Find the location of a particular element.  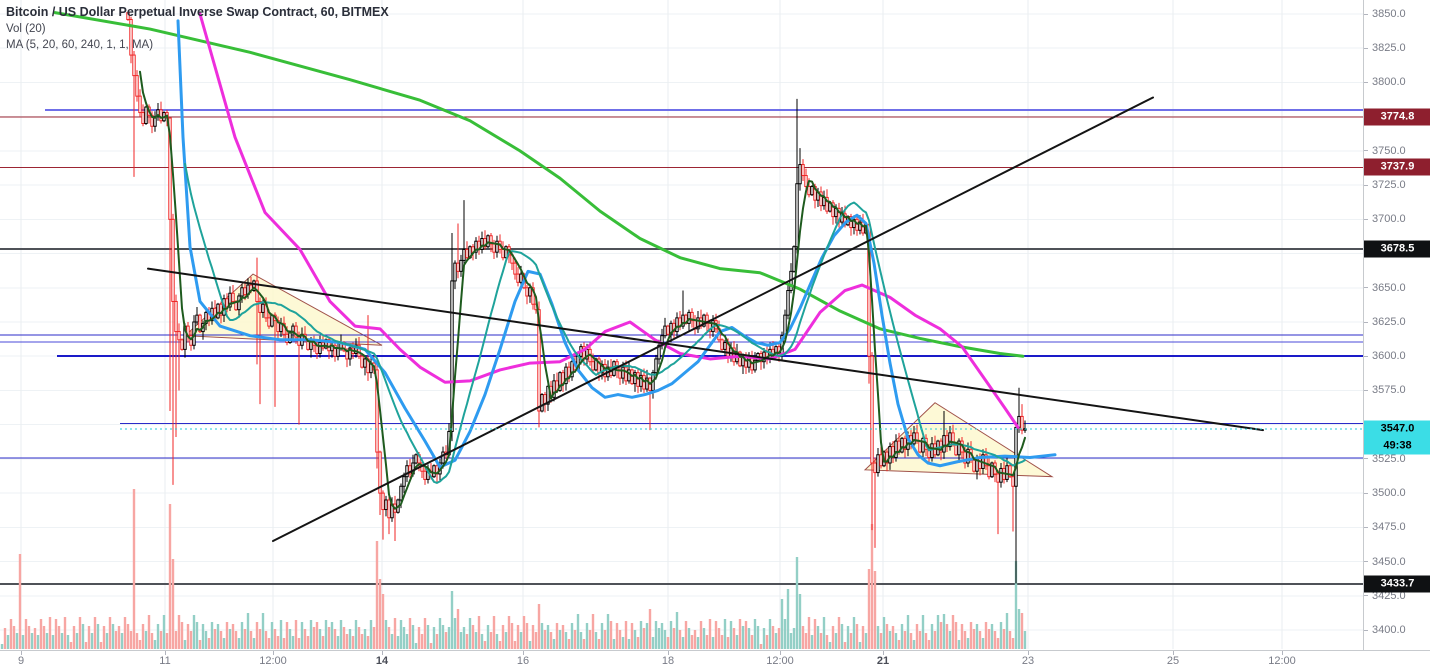

price-tick-label: 3725.0 is located at coordinates (1389, 185).